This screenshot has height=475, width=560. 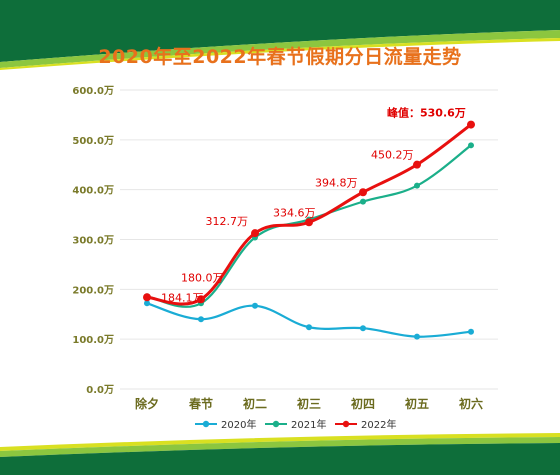 I want to click on legend: 2020年 2021年 2022年, so click(x=295, y=424).